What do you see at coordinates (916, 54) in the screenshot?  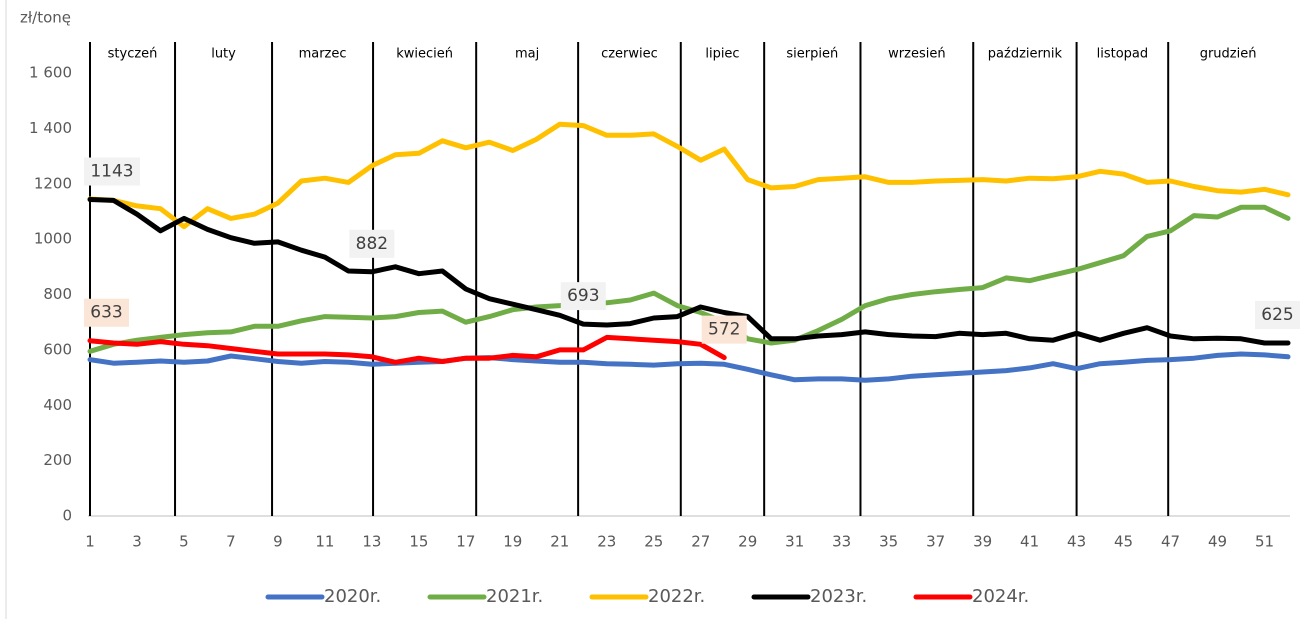 I see `month-label: wrzesień` at bounding box center [916, 54].